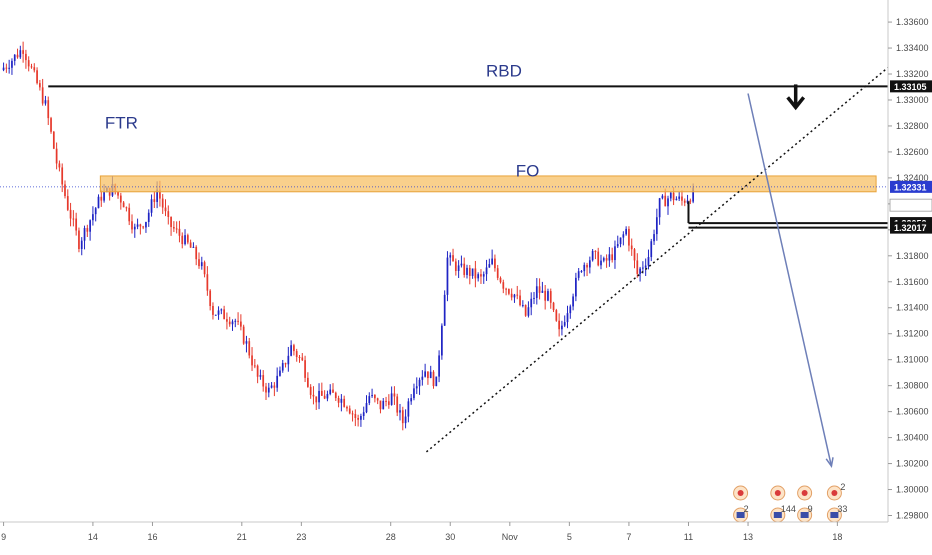  I want to click on y-tick-label: 1.30200, so click(912, 464).